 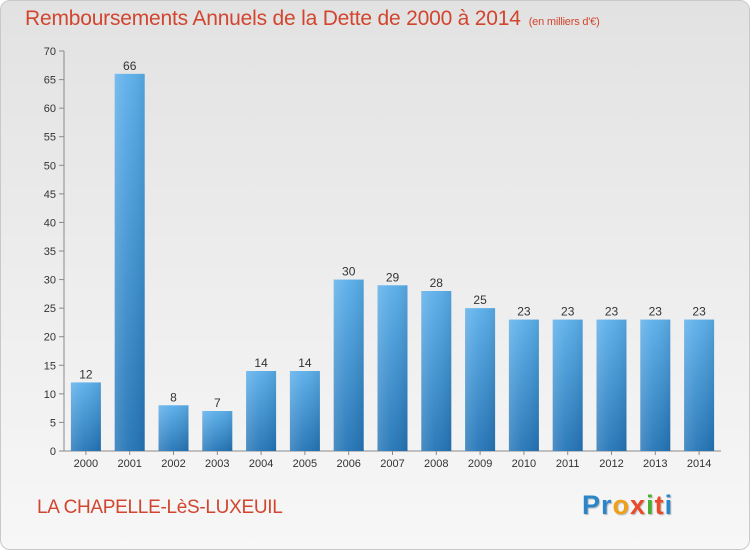 I want to click on y-tick-label: 10, so click(x=50, y=395).